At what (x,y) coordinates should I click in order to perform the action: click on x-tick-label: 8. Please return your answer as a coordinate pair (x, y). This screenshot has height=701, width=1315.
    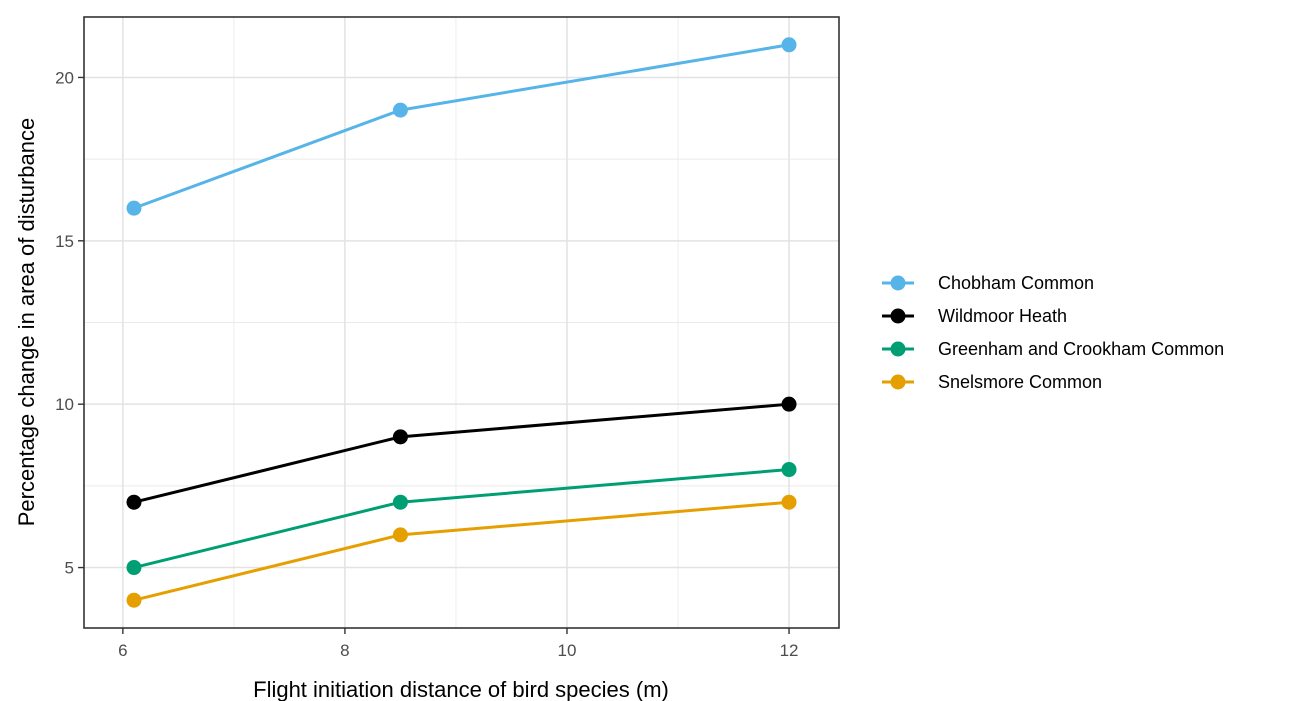
    Looking at the image, I should click on (344, 650).